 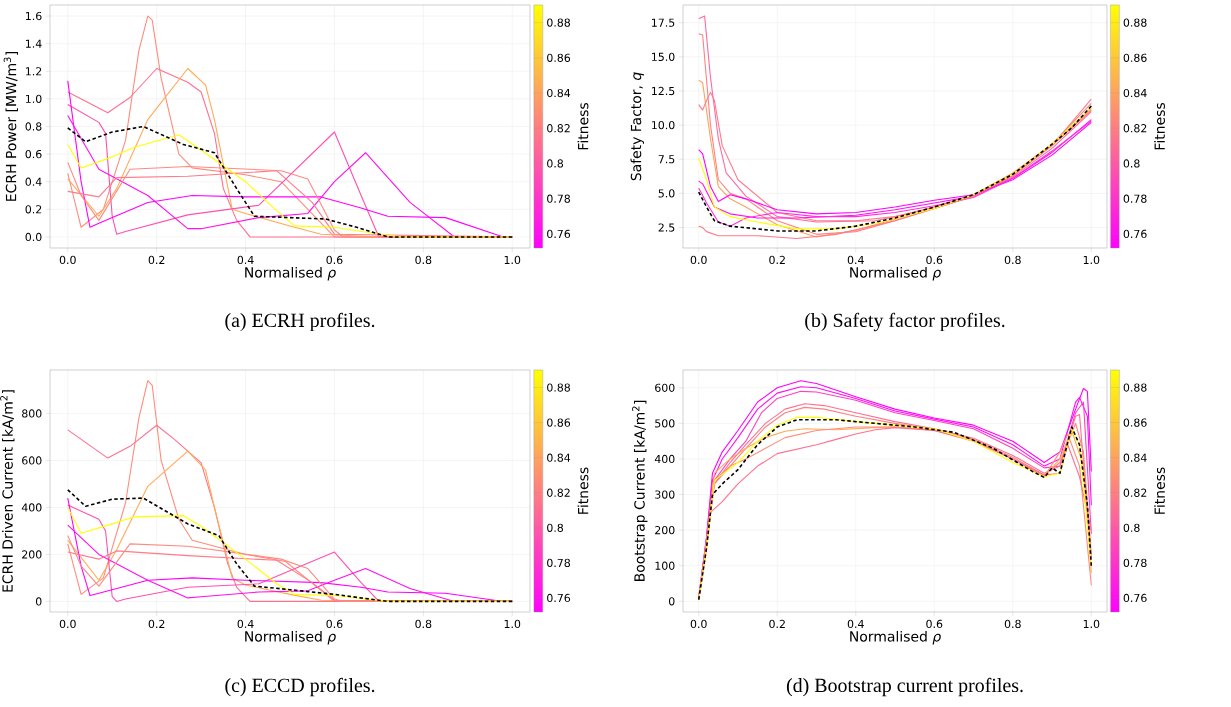 What do you see at coordinates (34, 43) in the screenshot?
I see `y-tick-label: 1.4` at bounding box center [34, 43].